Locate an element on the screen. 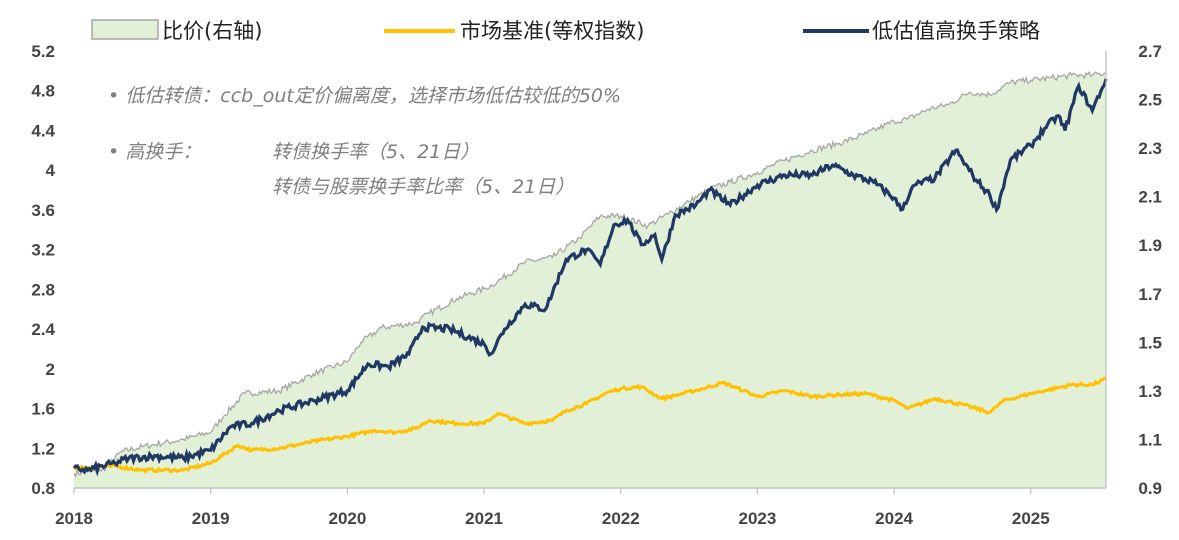  y-left-tick-label: 2.4 is located at coordinates (43, 329).